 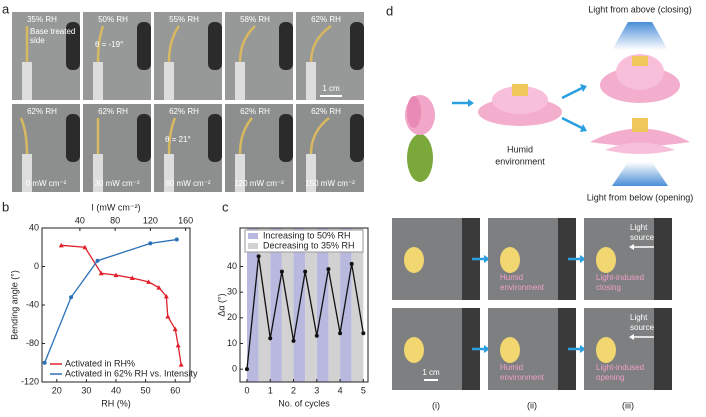 What do you see at coordinates (146, 390) in the screenshot?
I see `x-tick-label: 50` at bounding box center [146, 390].